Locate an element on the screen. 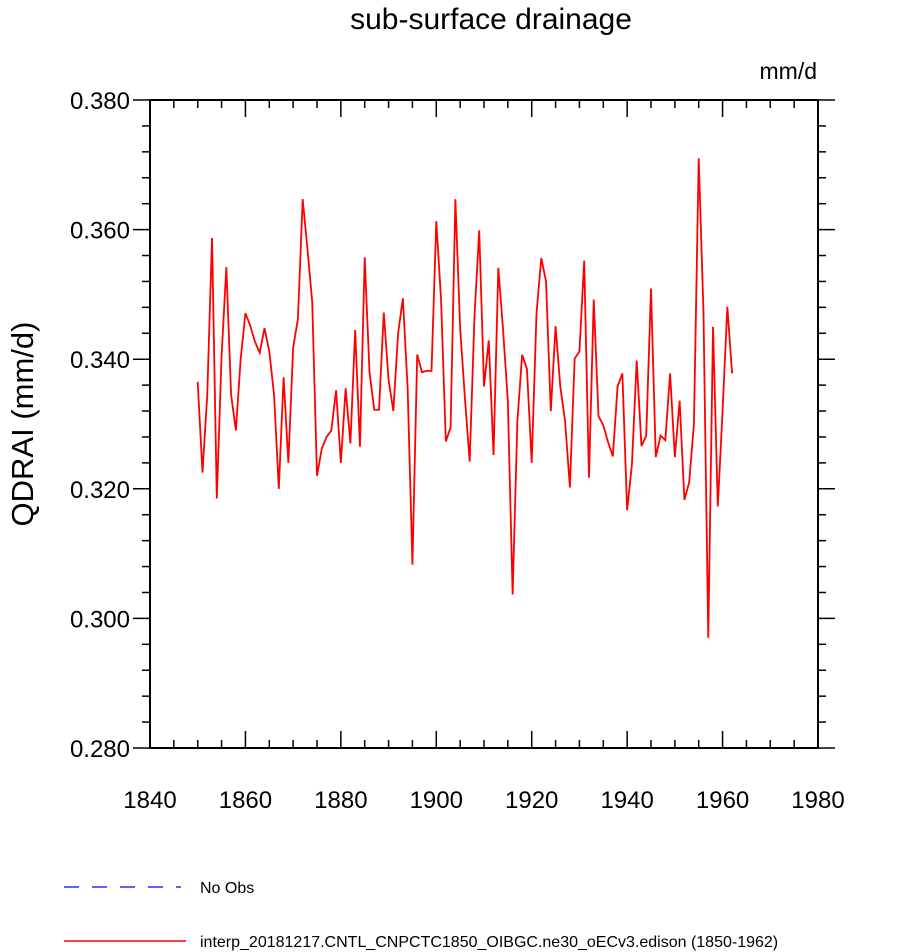  chart-title: sub-surface drainage is located at coordinates (491, 19).